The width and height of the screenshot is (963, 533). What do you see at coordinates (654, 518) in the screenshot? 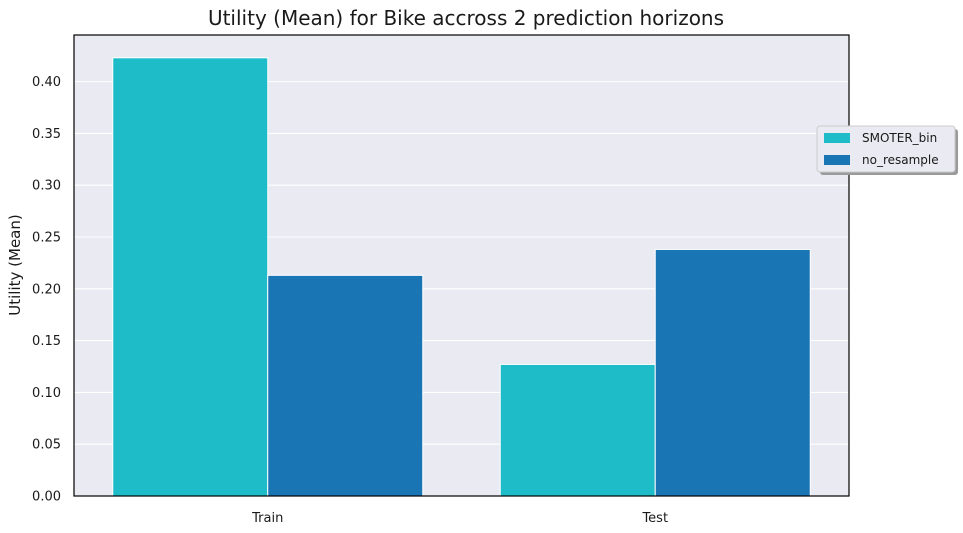
I see `x-tick-label: Test` at bounding box center [654, 518].